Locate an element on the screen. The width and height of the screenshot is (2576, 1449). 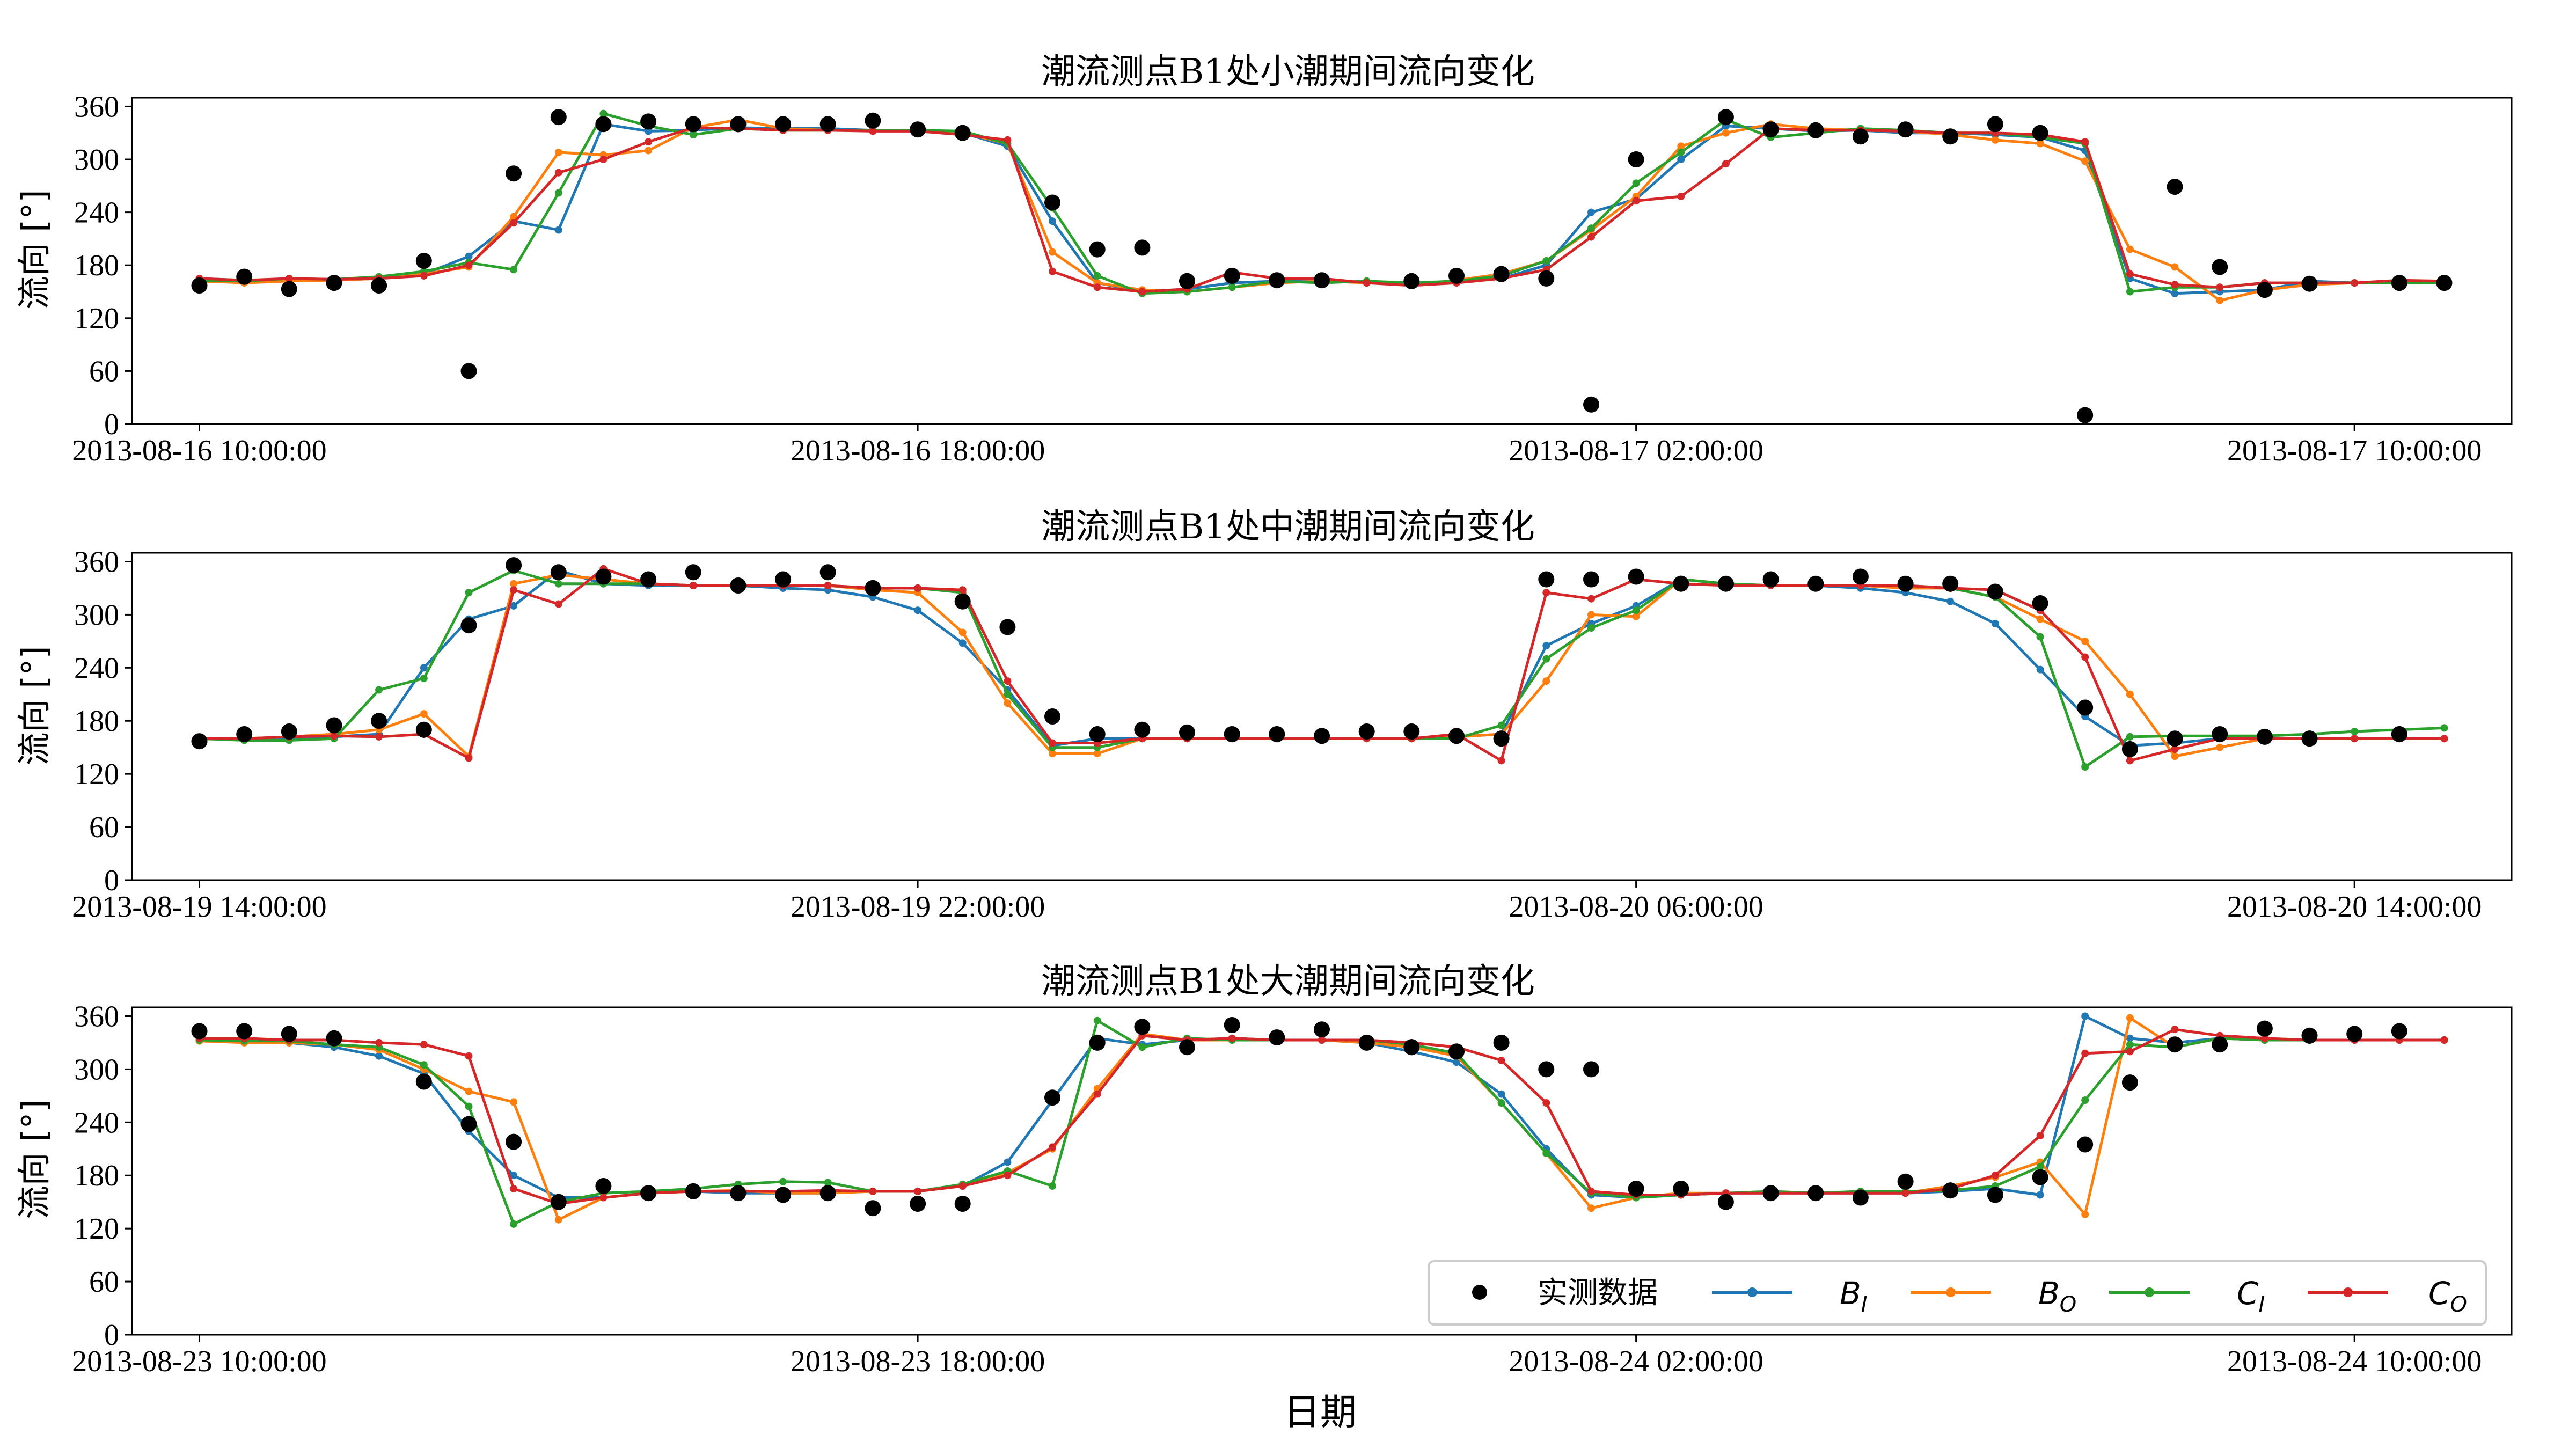
x-tick-label: 2013-08-16 10:00:00 is located at coordinates (199, 450).